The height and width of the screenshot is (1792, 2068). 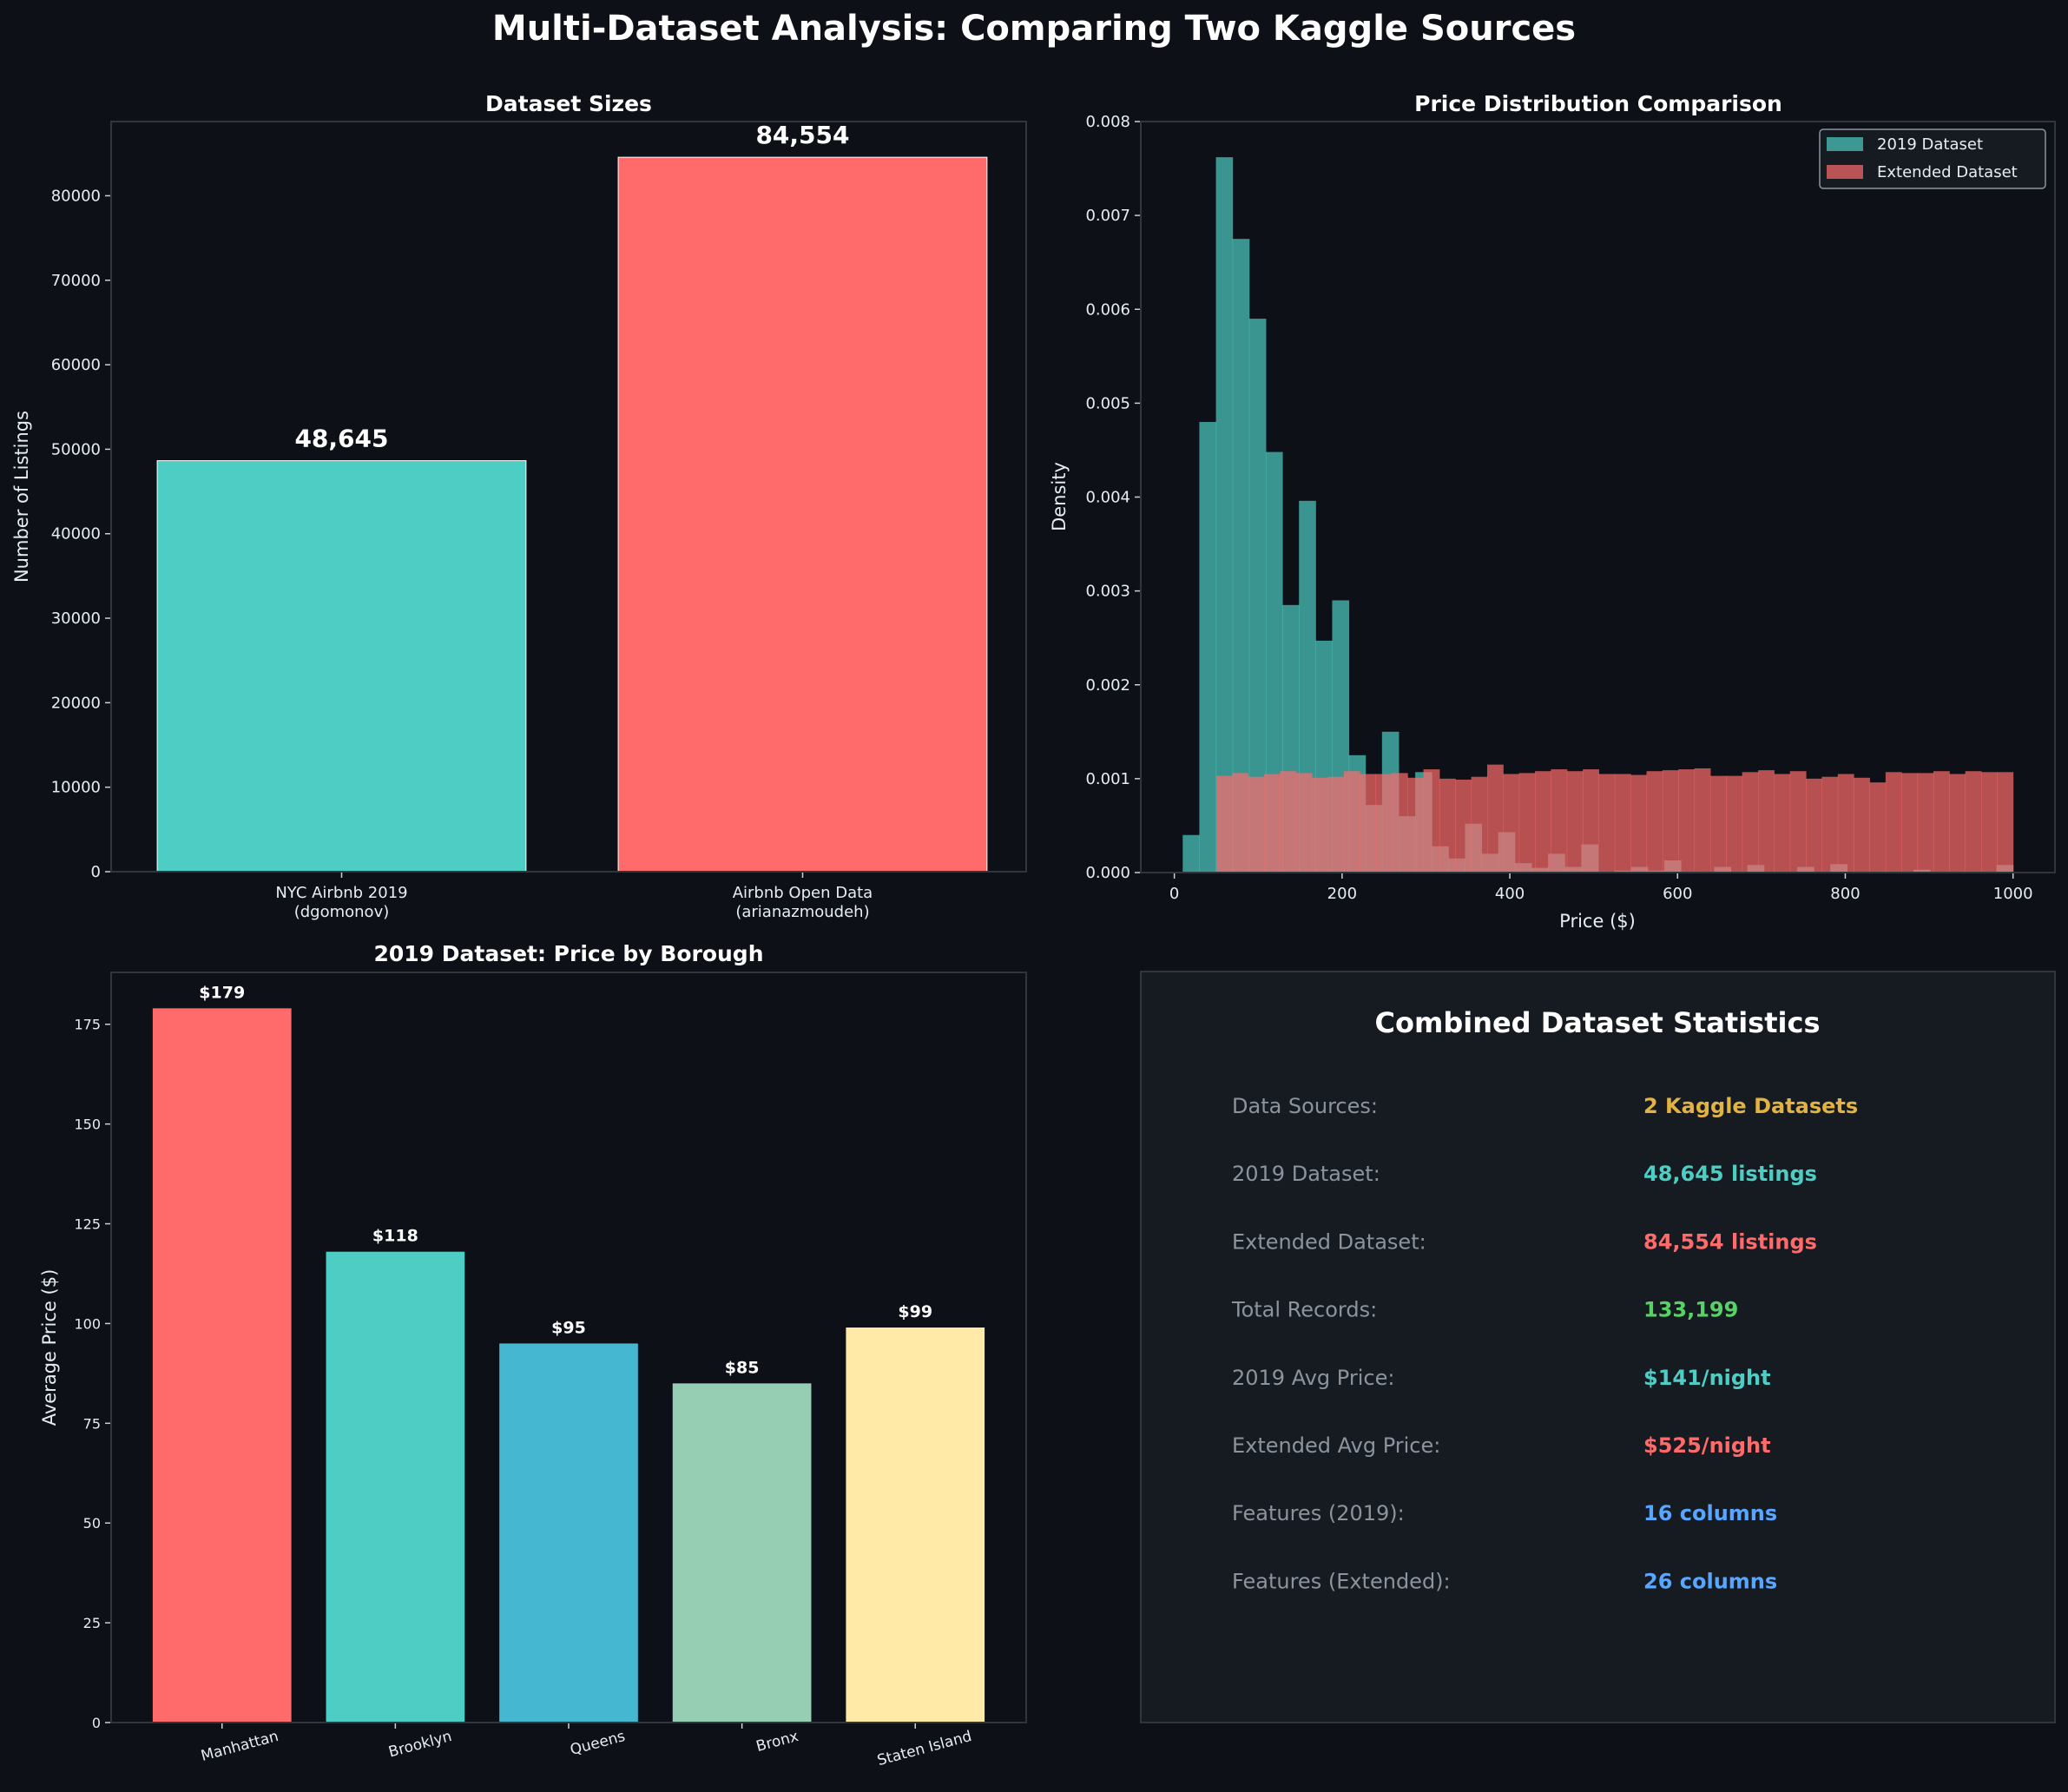 I want to click on price-distribution-ylabel: Density, so click(x=1059, y=496).